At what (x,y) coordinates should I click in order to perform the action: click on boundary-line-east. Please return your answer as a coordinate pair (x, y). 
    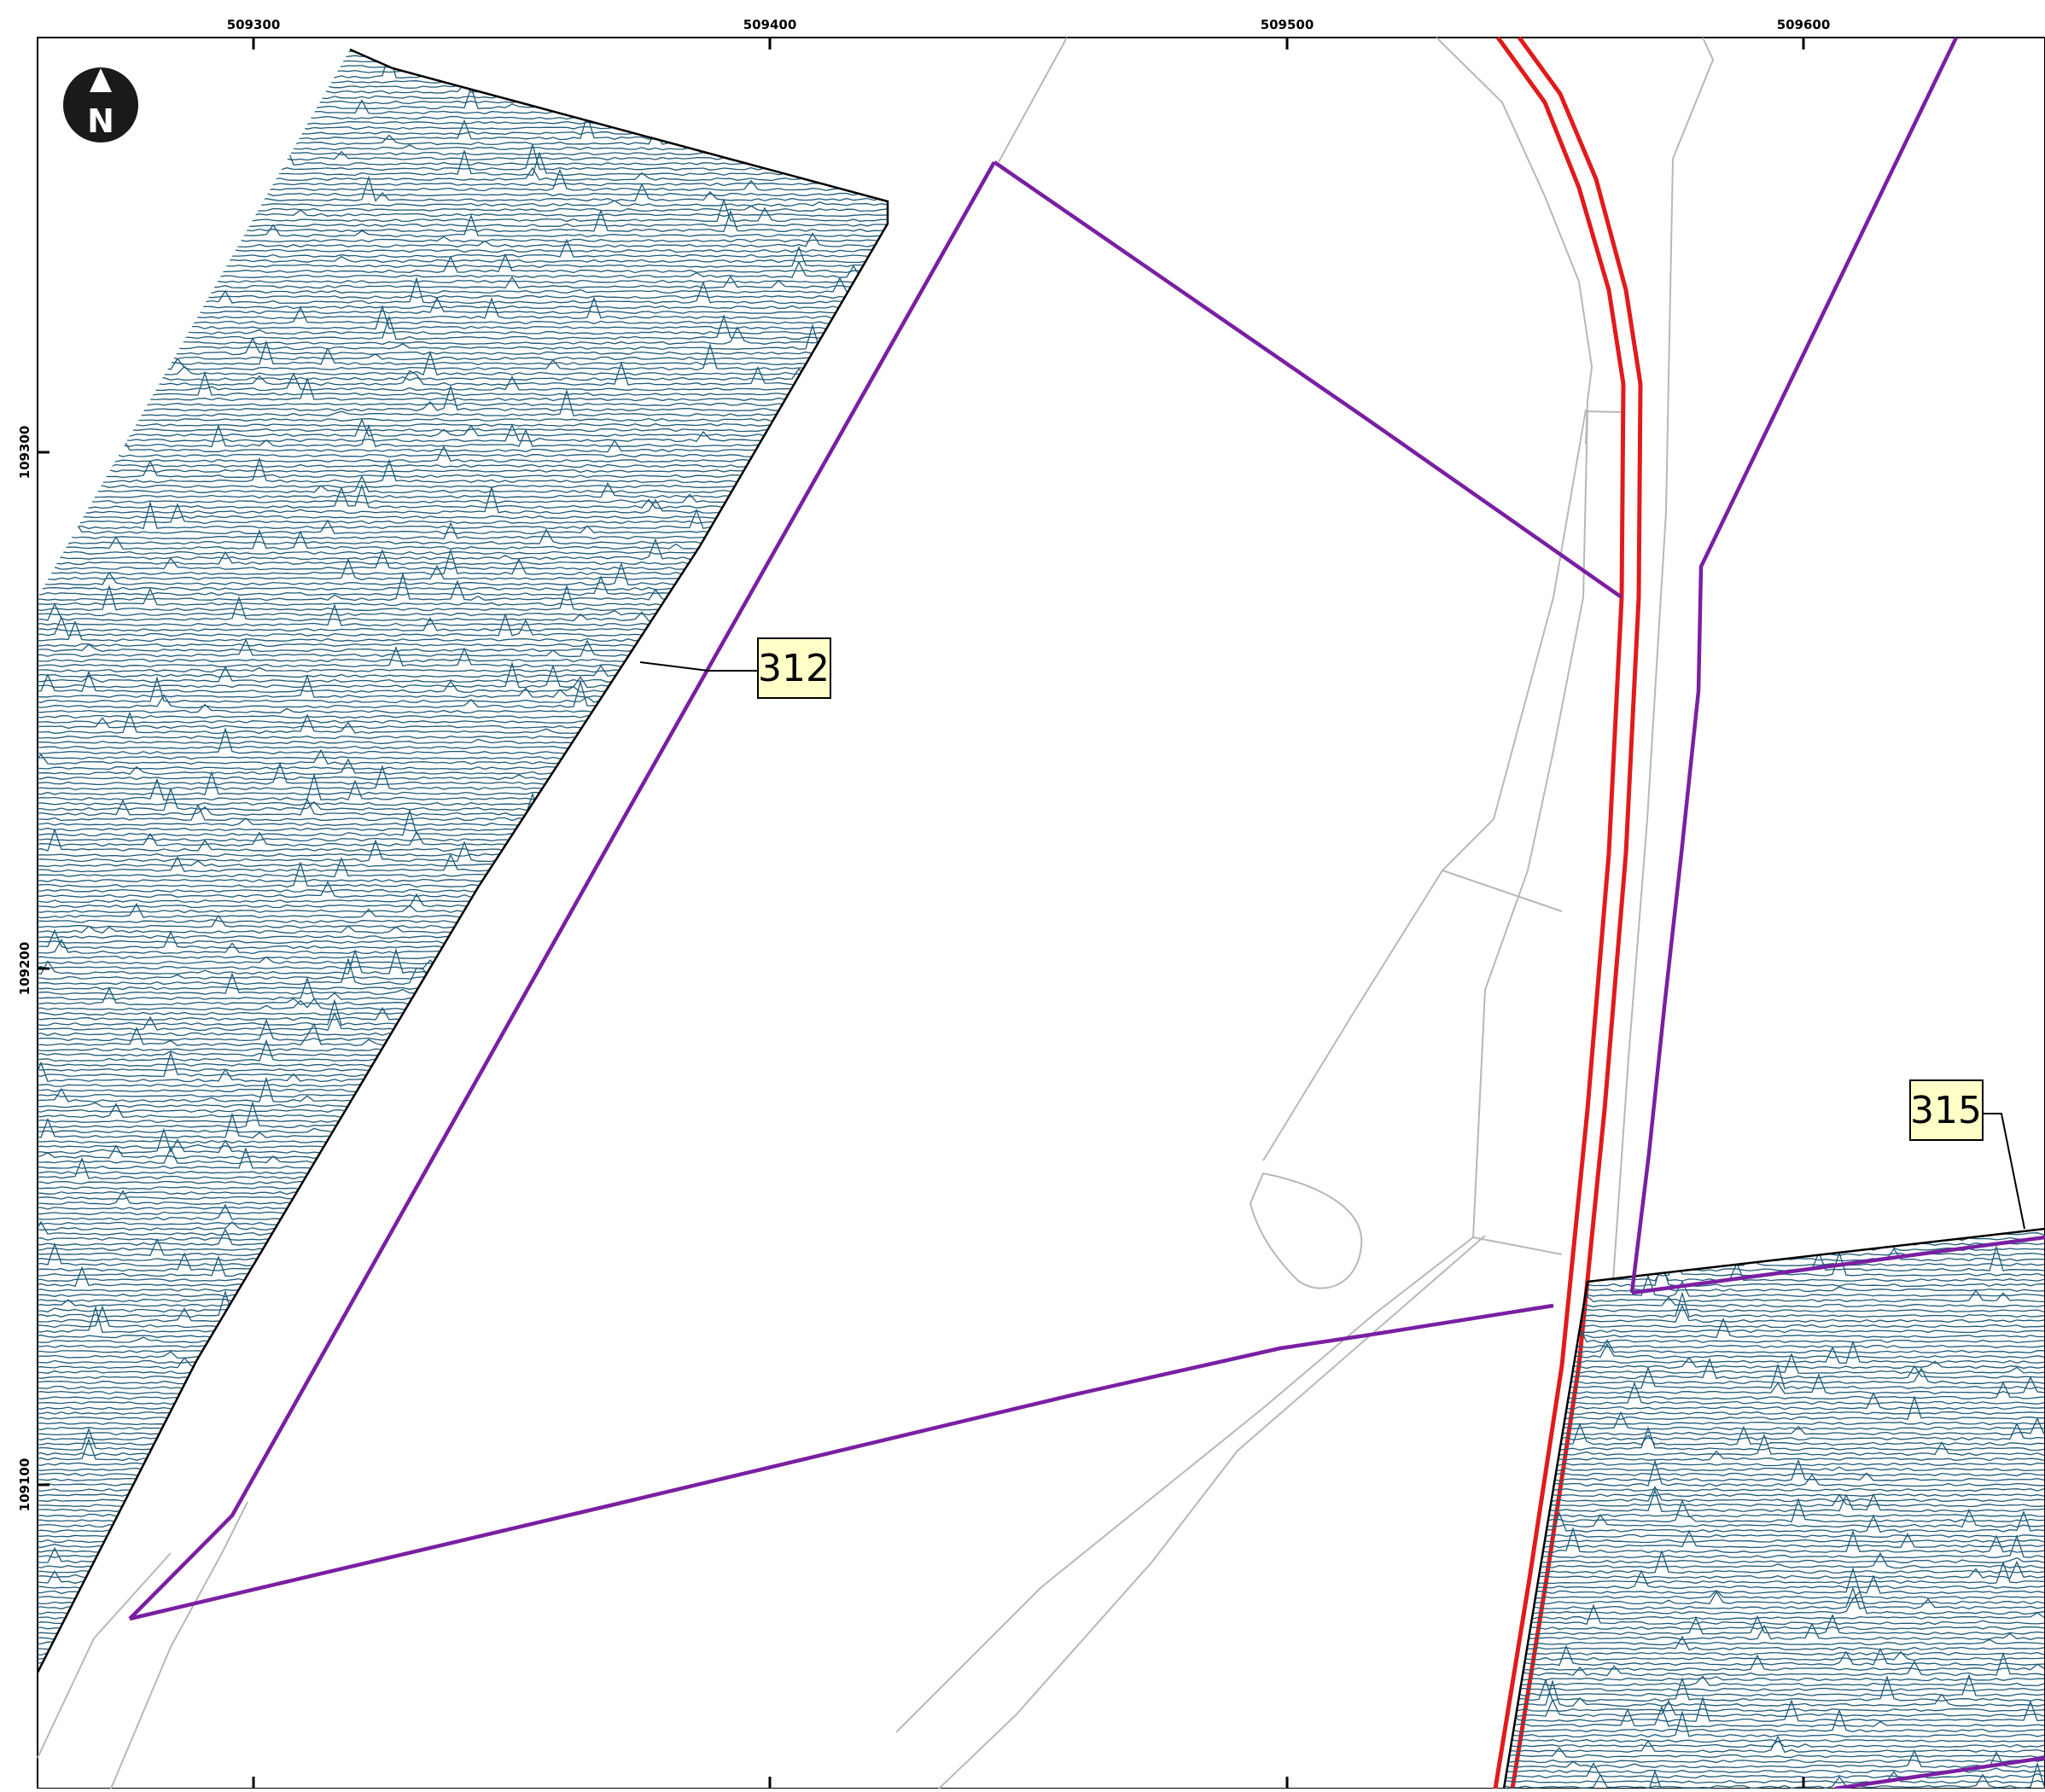
    Looking at the image, I should click on (1794, 665).